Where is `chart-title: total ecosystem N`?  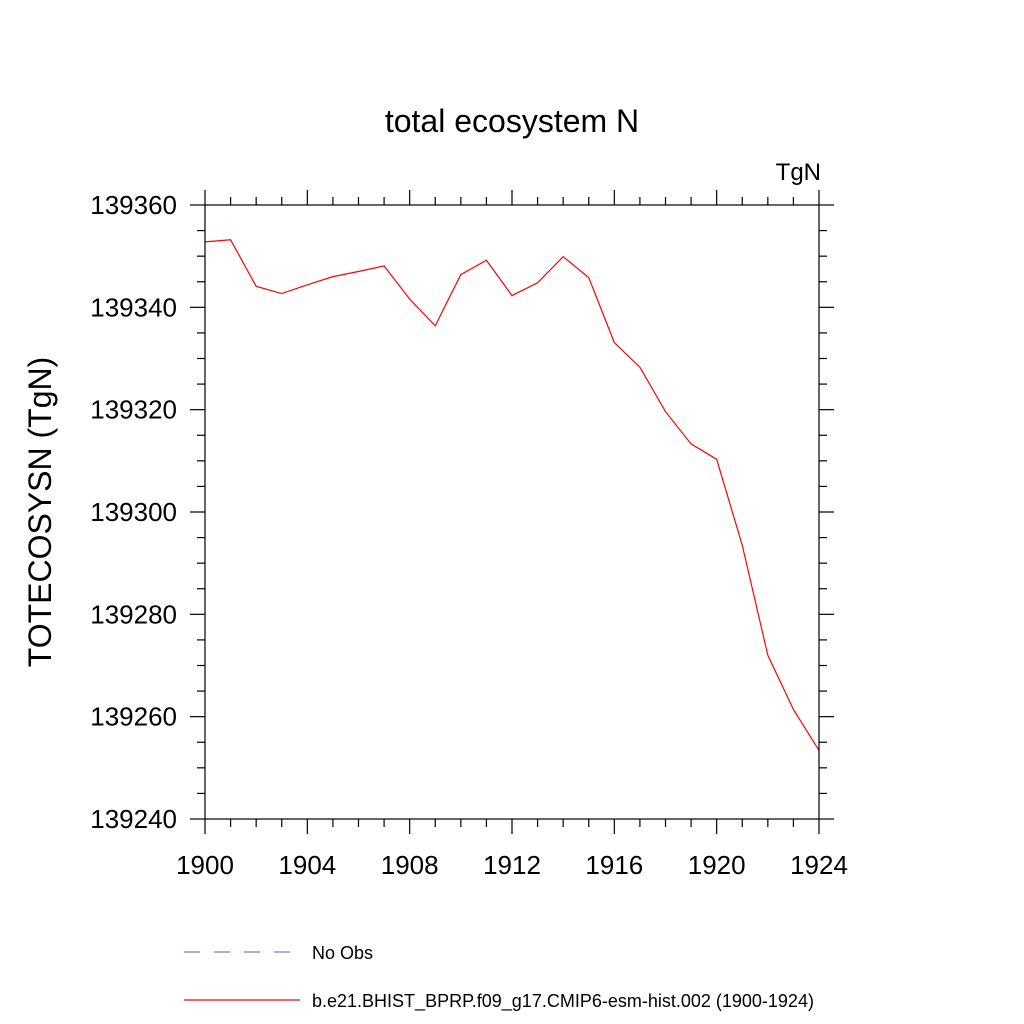
chart-title: total ecosystem N is located at coordinates (512, 121).